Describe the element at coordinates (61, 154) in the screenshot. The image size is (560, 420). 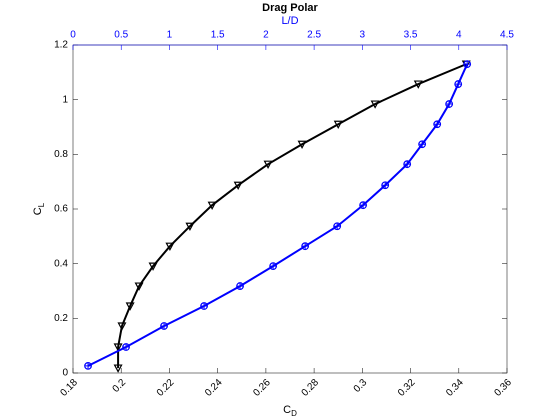
I see `y-tick-label: 0.8` at that location.